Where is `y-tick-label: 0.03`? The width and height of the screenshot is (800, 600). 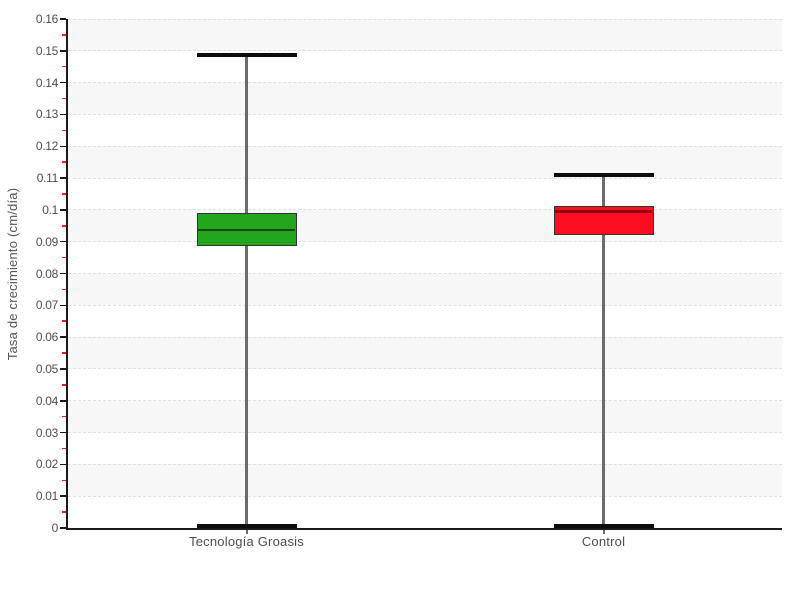
y-tick-label: 0.03 is located at coordinates (46, 432).